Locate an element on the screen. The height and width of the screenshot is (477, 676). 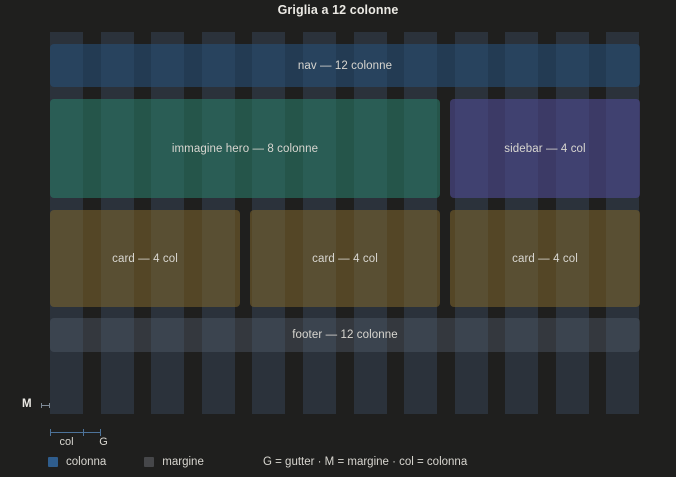
margin-measure-rule is located at coordinates (45, 405).